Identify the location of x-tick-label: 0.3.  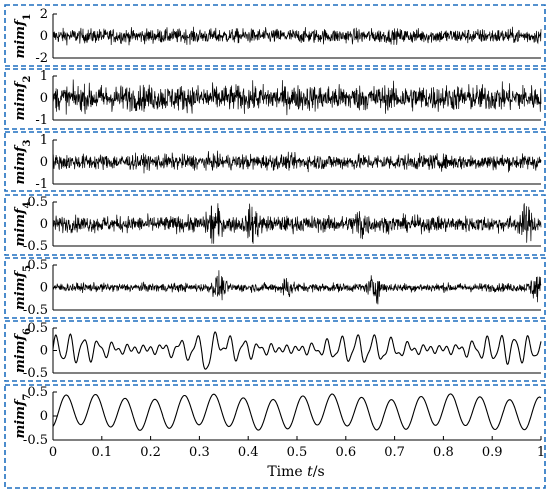
(199, 452).